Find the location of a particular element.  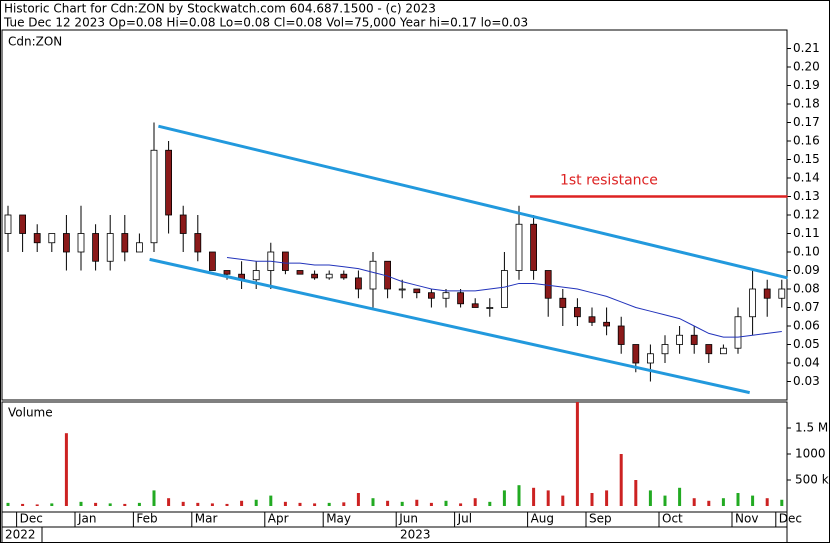

y-tick-label: 500 k is located at coordinates (812, 480).